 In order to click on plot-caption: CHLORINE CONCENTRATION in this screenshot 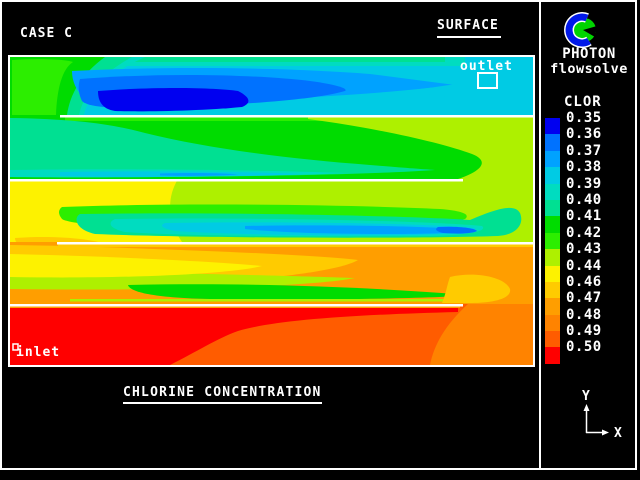, I will do `click(222, 395)`.